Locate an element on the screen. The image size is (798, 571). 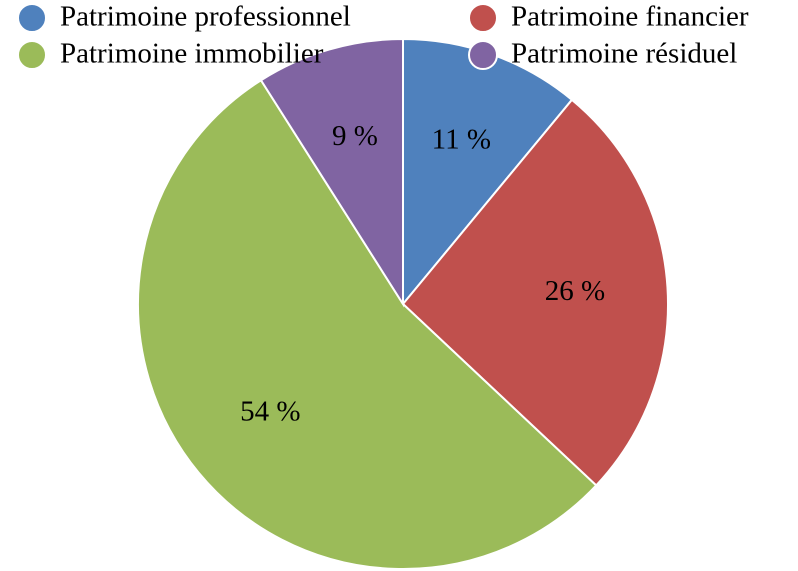
pie-slice is located at coordinates (331, 172).